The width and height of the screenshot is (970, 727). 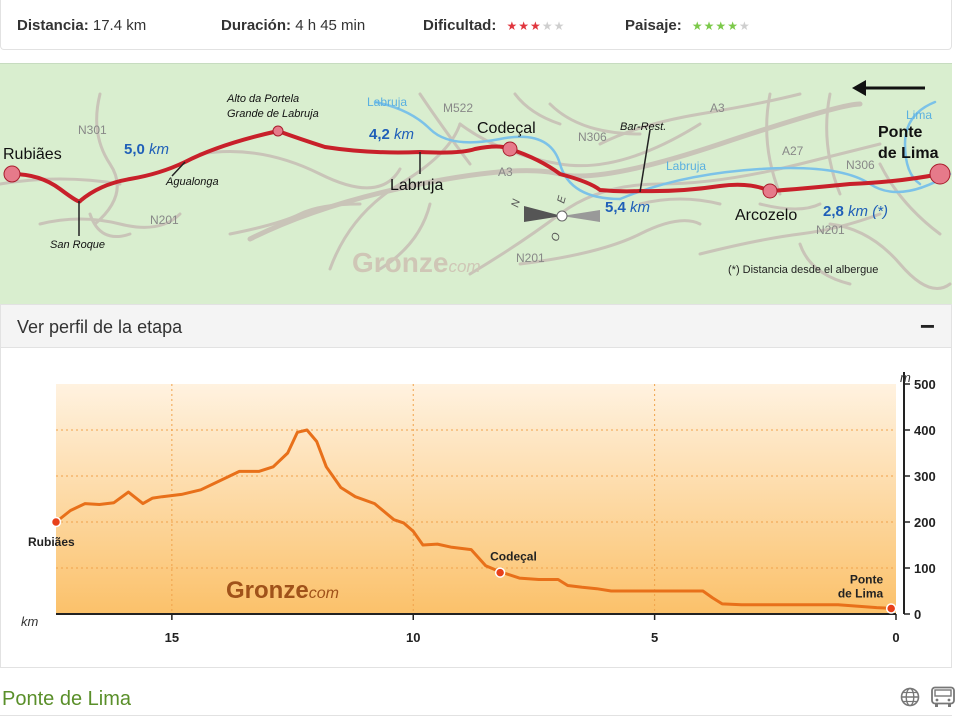 What do you see at coordinates (649, 134) in the screenshot?
I see `river-labels: Labruja Labruja Lima` at bounding box center [649, 134].